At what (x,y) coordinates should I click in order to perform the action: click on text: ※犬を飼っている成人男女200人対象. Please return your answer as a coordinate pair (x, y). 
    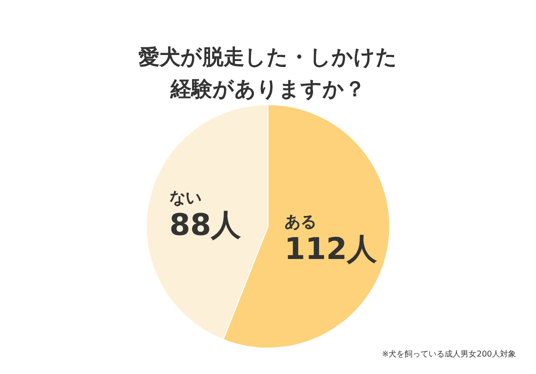
    Looking at the image, I should click on (449, 354).